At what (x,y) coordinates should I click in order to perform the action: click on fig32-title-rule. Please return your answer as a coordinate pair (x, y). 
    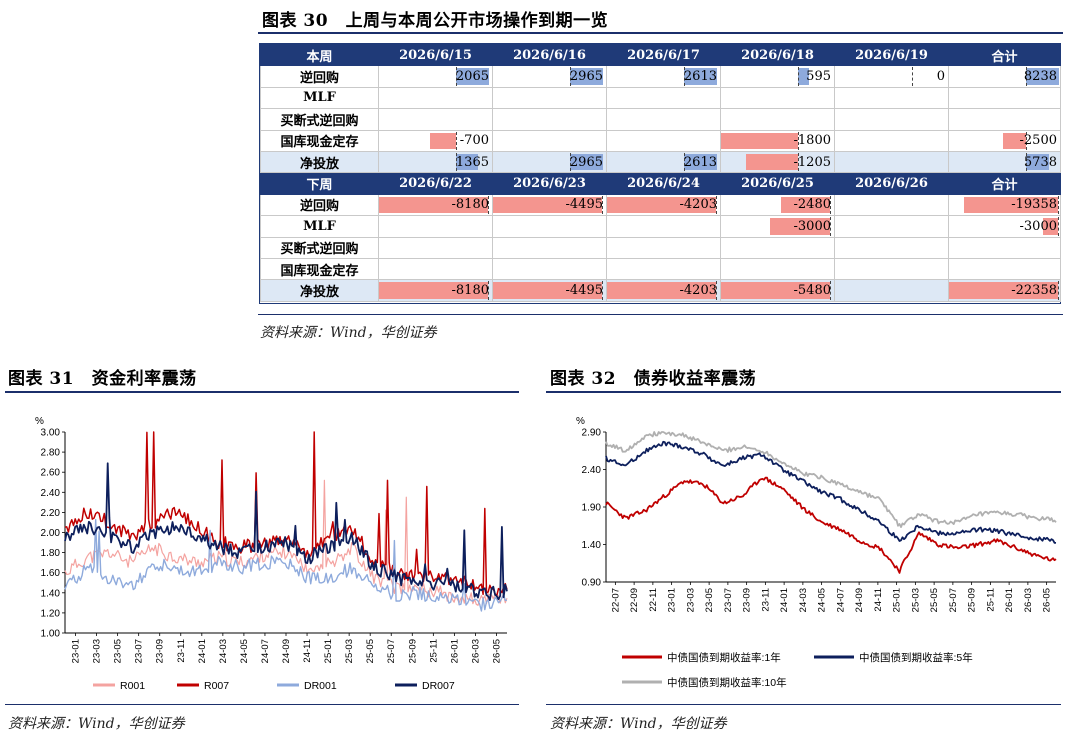
    Looking at the image, I should click on (803, 392).